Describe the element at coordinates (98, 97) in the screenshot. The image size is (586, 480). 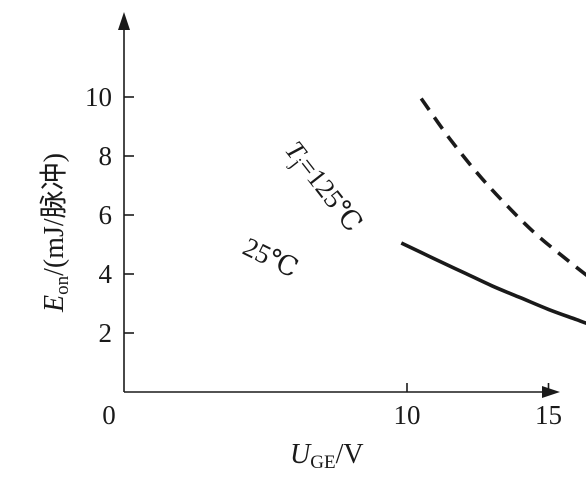
I see `y-tick-label: 10` at that location.